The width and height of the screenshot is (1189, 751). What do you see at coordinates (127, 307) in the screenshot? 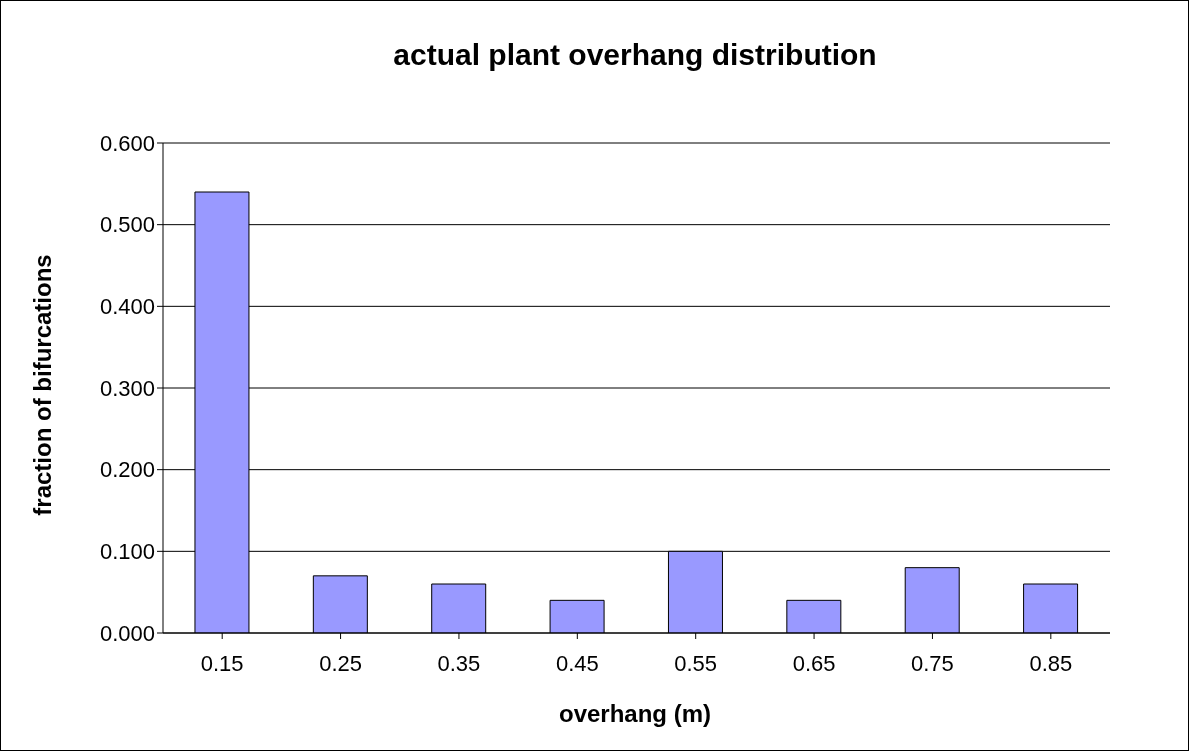
I see `y-tick-label: 0.400` at bounding box center [127, 307].